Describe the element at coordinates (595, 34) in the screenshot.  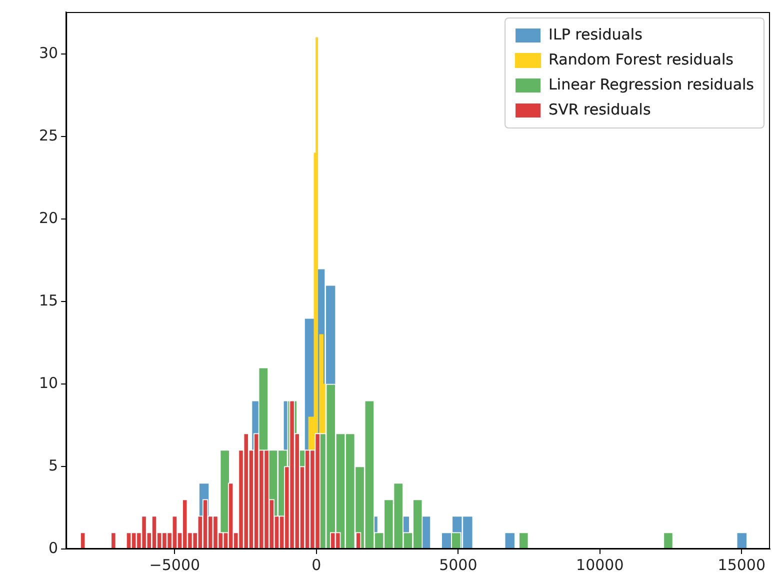
I see `legend-label: ILP residuals` at that location.